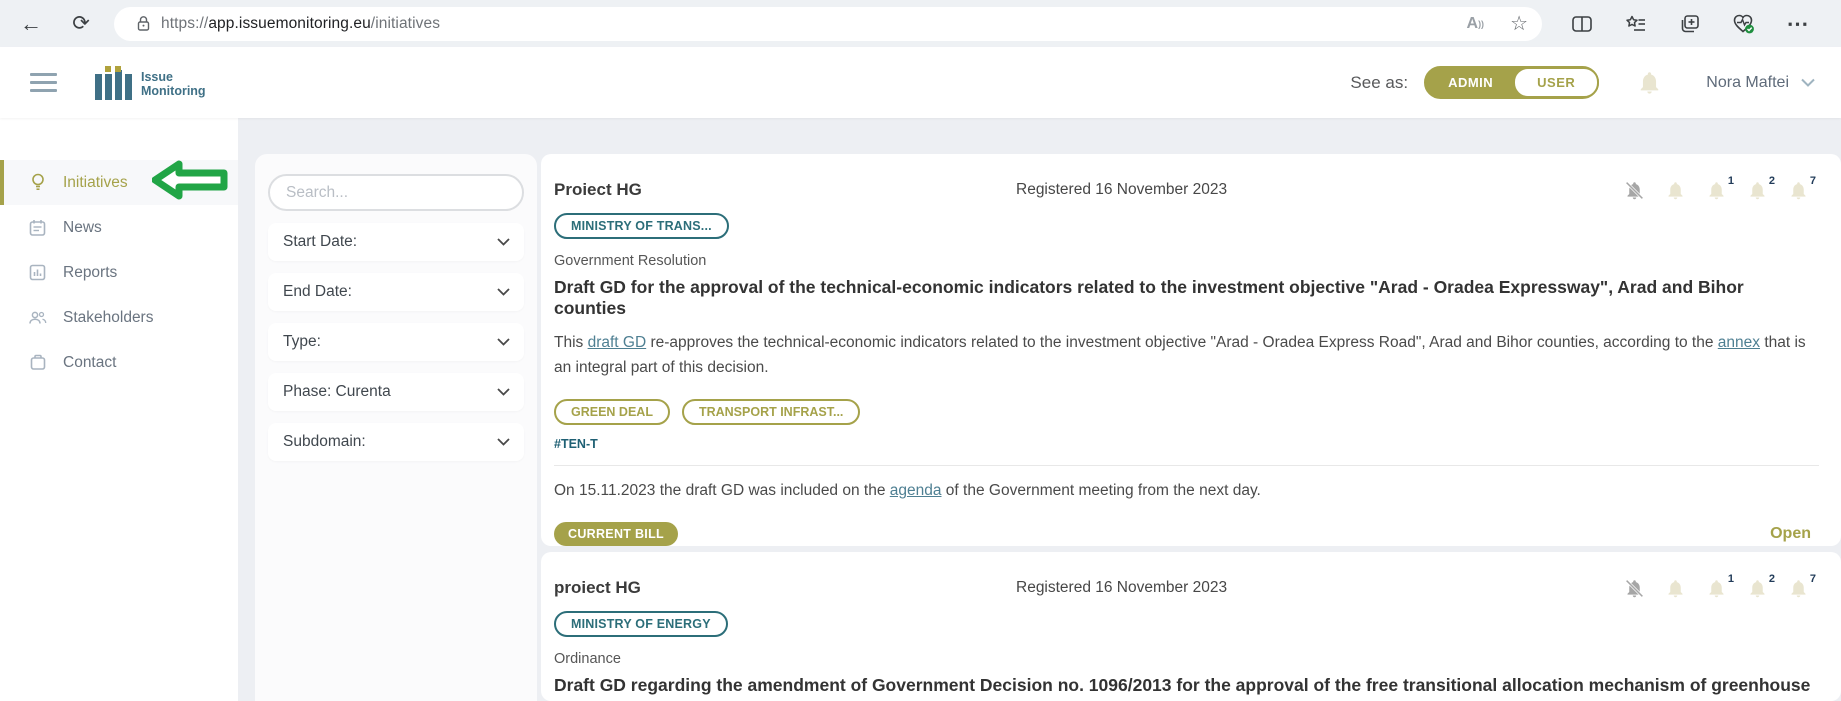  What do you see at coordinates (1582, 24) in the screenshot?
I see `split-screen-icon` at bounding box center [1582, 24].